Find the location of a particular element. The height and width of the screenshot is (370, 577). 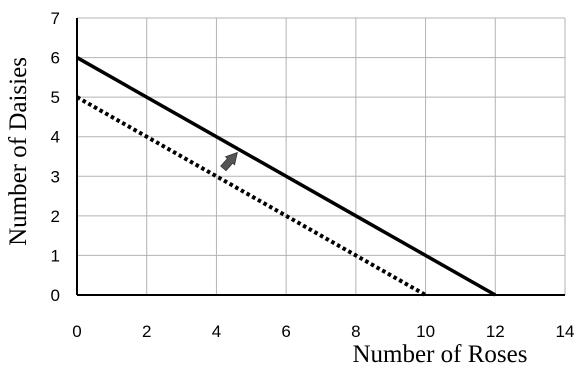

x-tick-label: 8 is located at coordinates (355, 331).